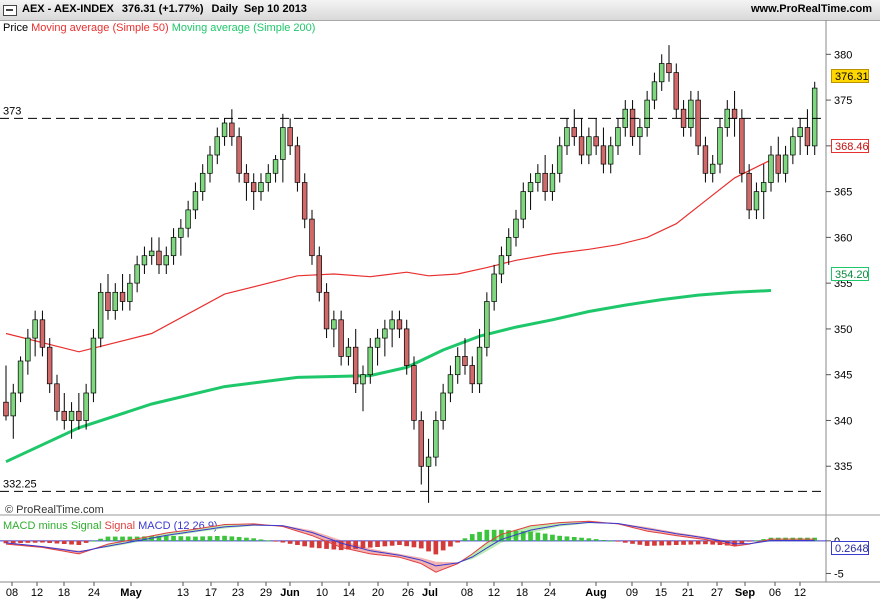  What do you see at coordinates (20, 484) in the screenshot?
I see `reference-line-label: 332.25` at bounding box center [20, 484].